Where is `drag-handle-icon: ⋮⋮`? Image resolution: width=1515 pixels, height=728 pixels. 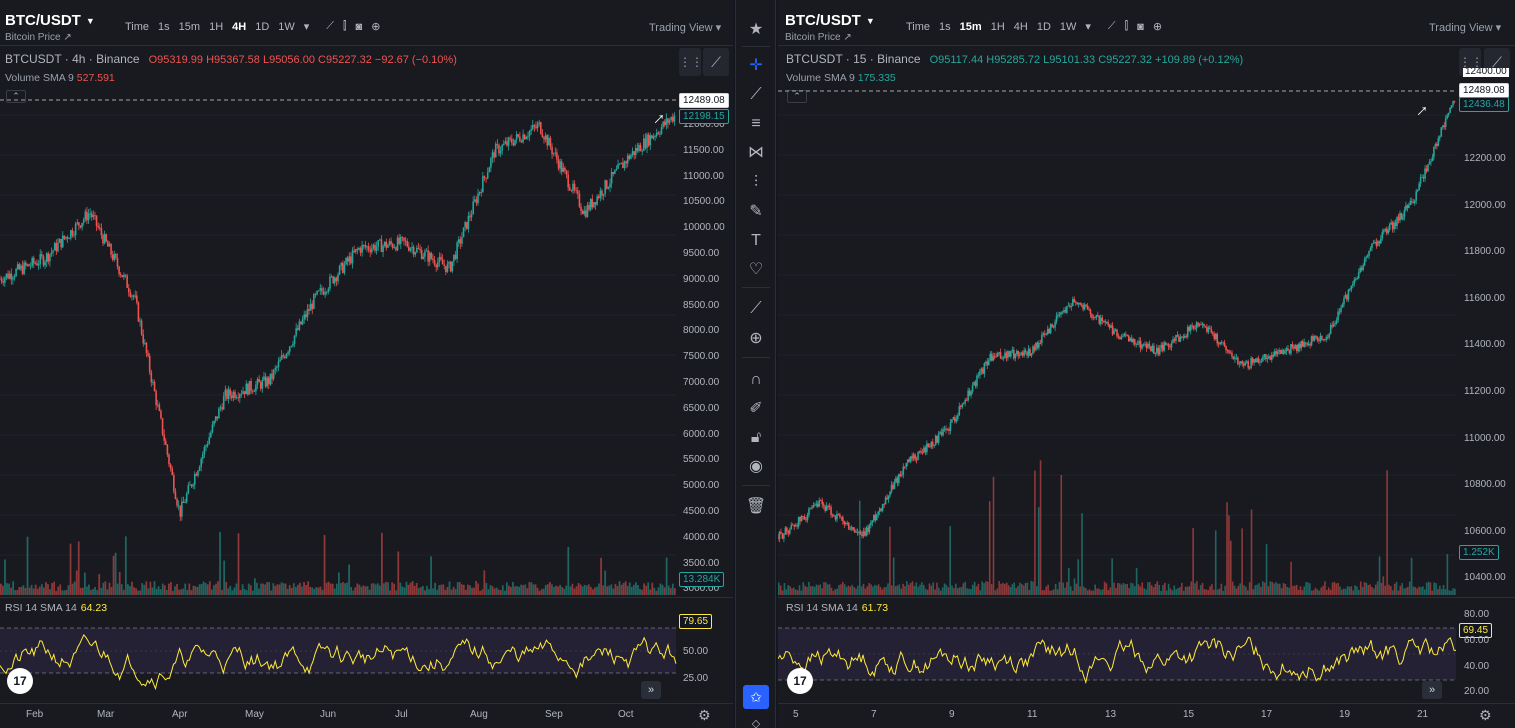 drag-handle-icon: ⋮⋮ is located at coordinates (691, 62).